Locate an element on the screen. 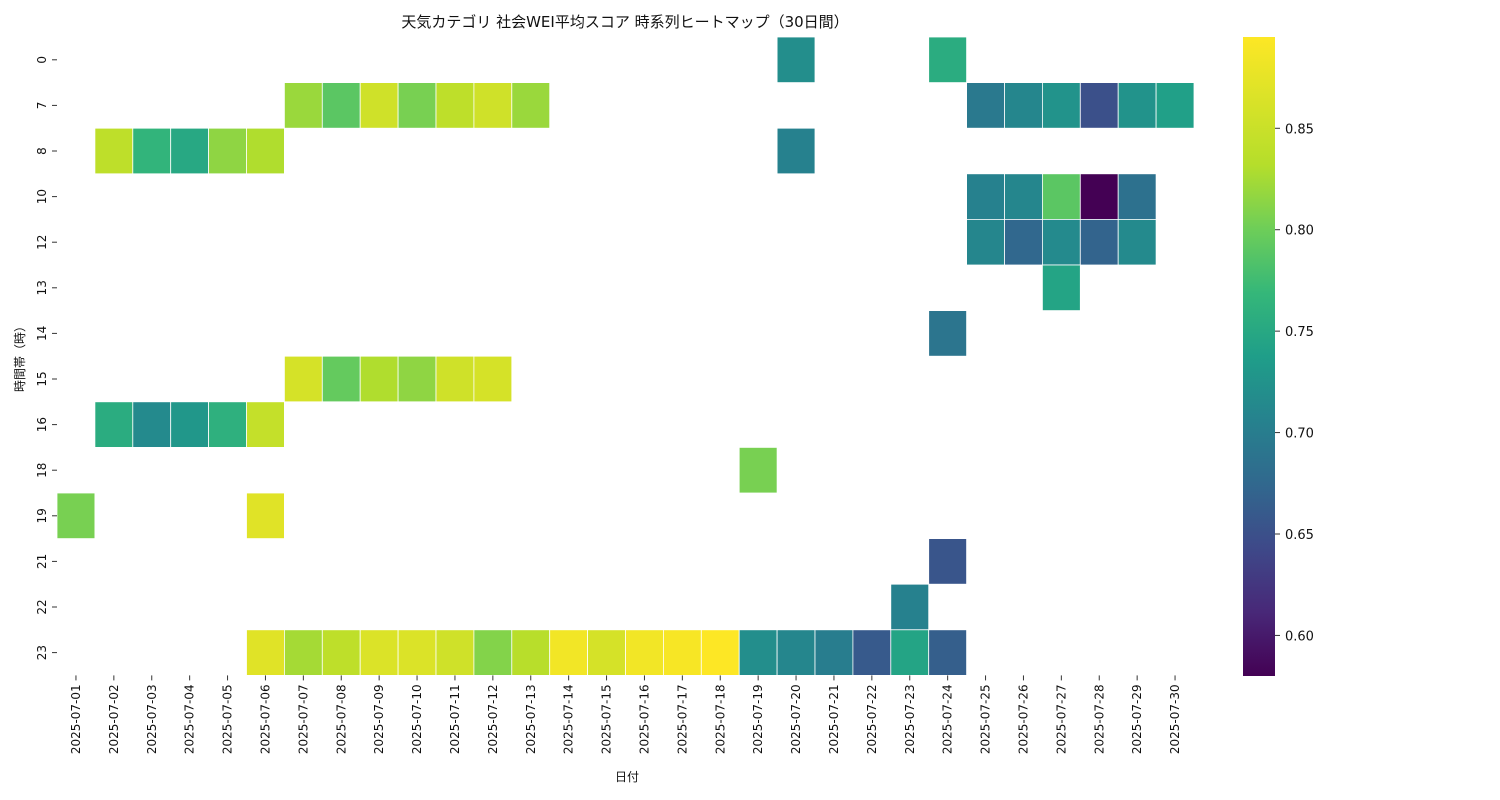  y-tick-label: 10 is located at coordinates (42, 196).